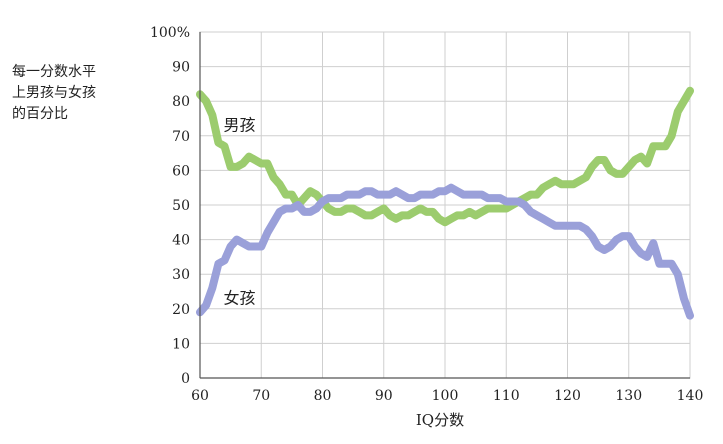 Image resolution: width=723 pixels, height=444 pixels. Describe the element at coordinates (170, 33) in the screenshot. I see `y-tick-label: 100%` at that location.